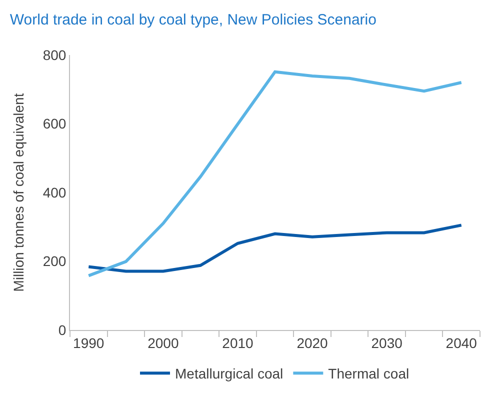 The width and height of the screenshot is (495, 401). What do you see at coordinates (54, 54) in the screenshot?
I see `y-tick-label: 800` at bounding box center [54, 54].